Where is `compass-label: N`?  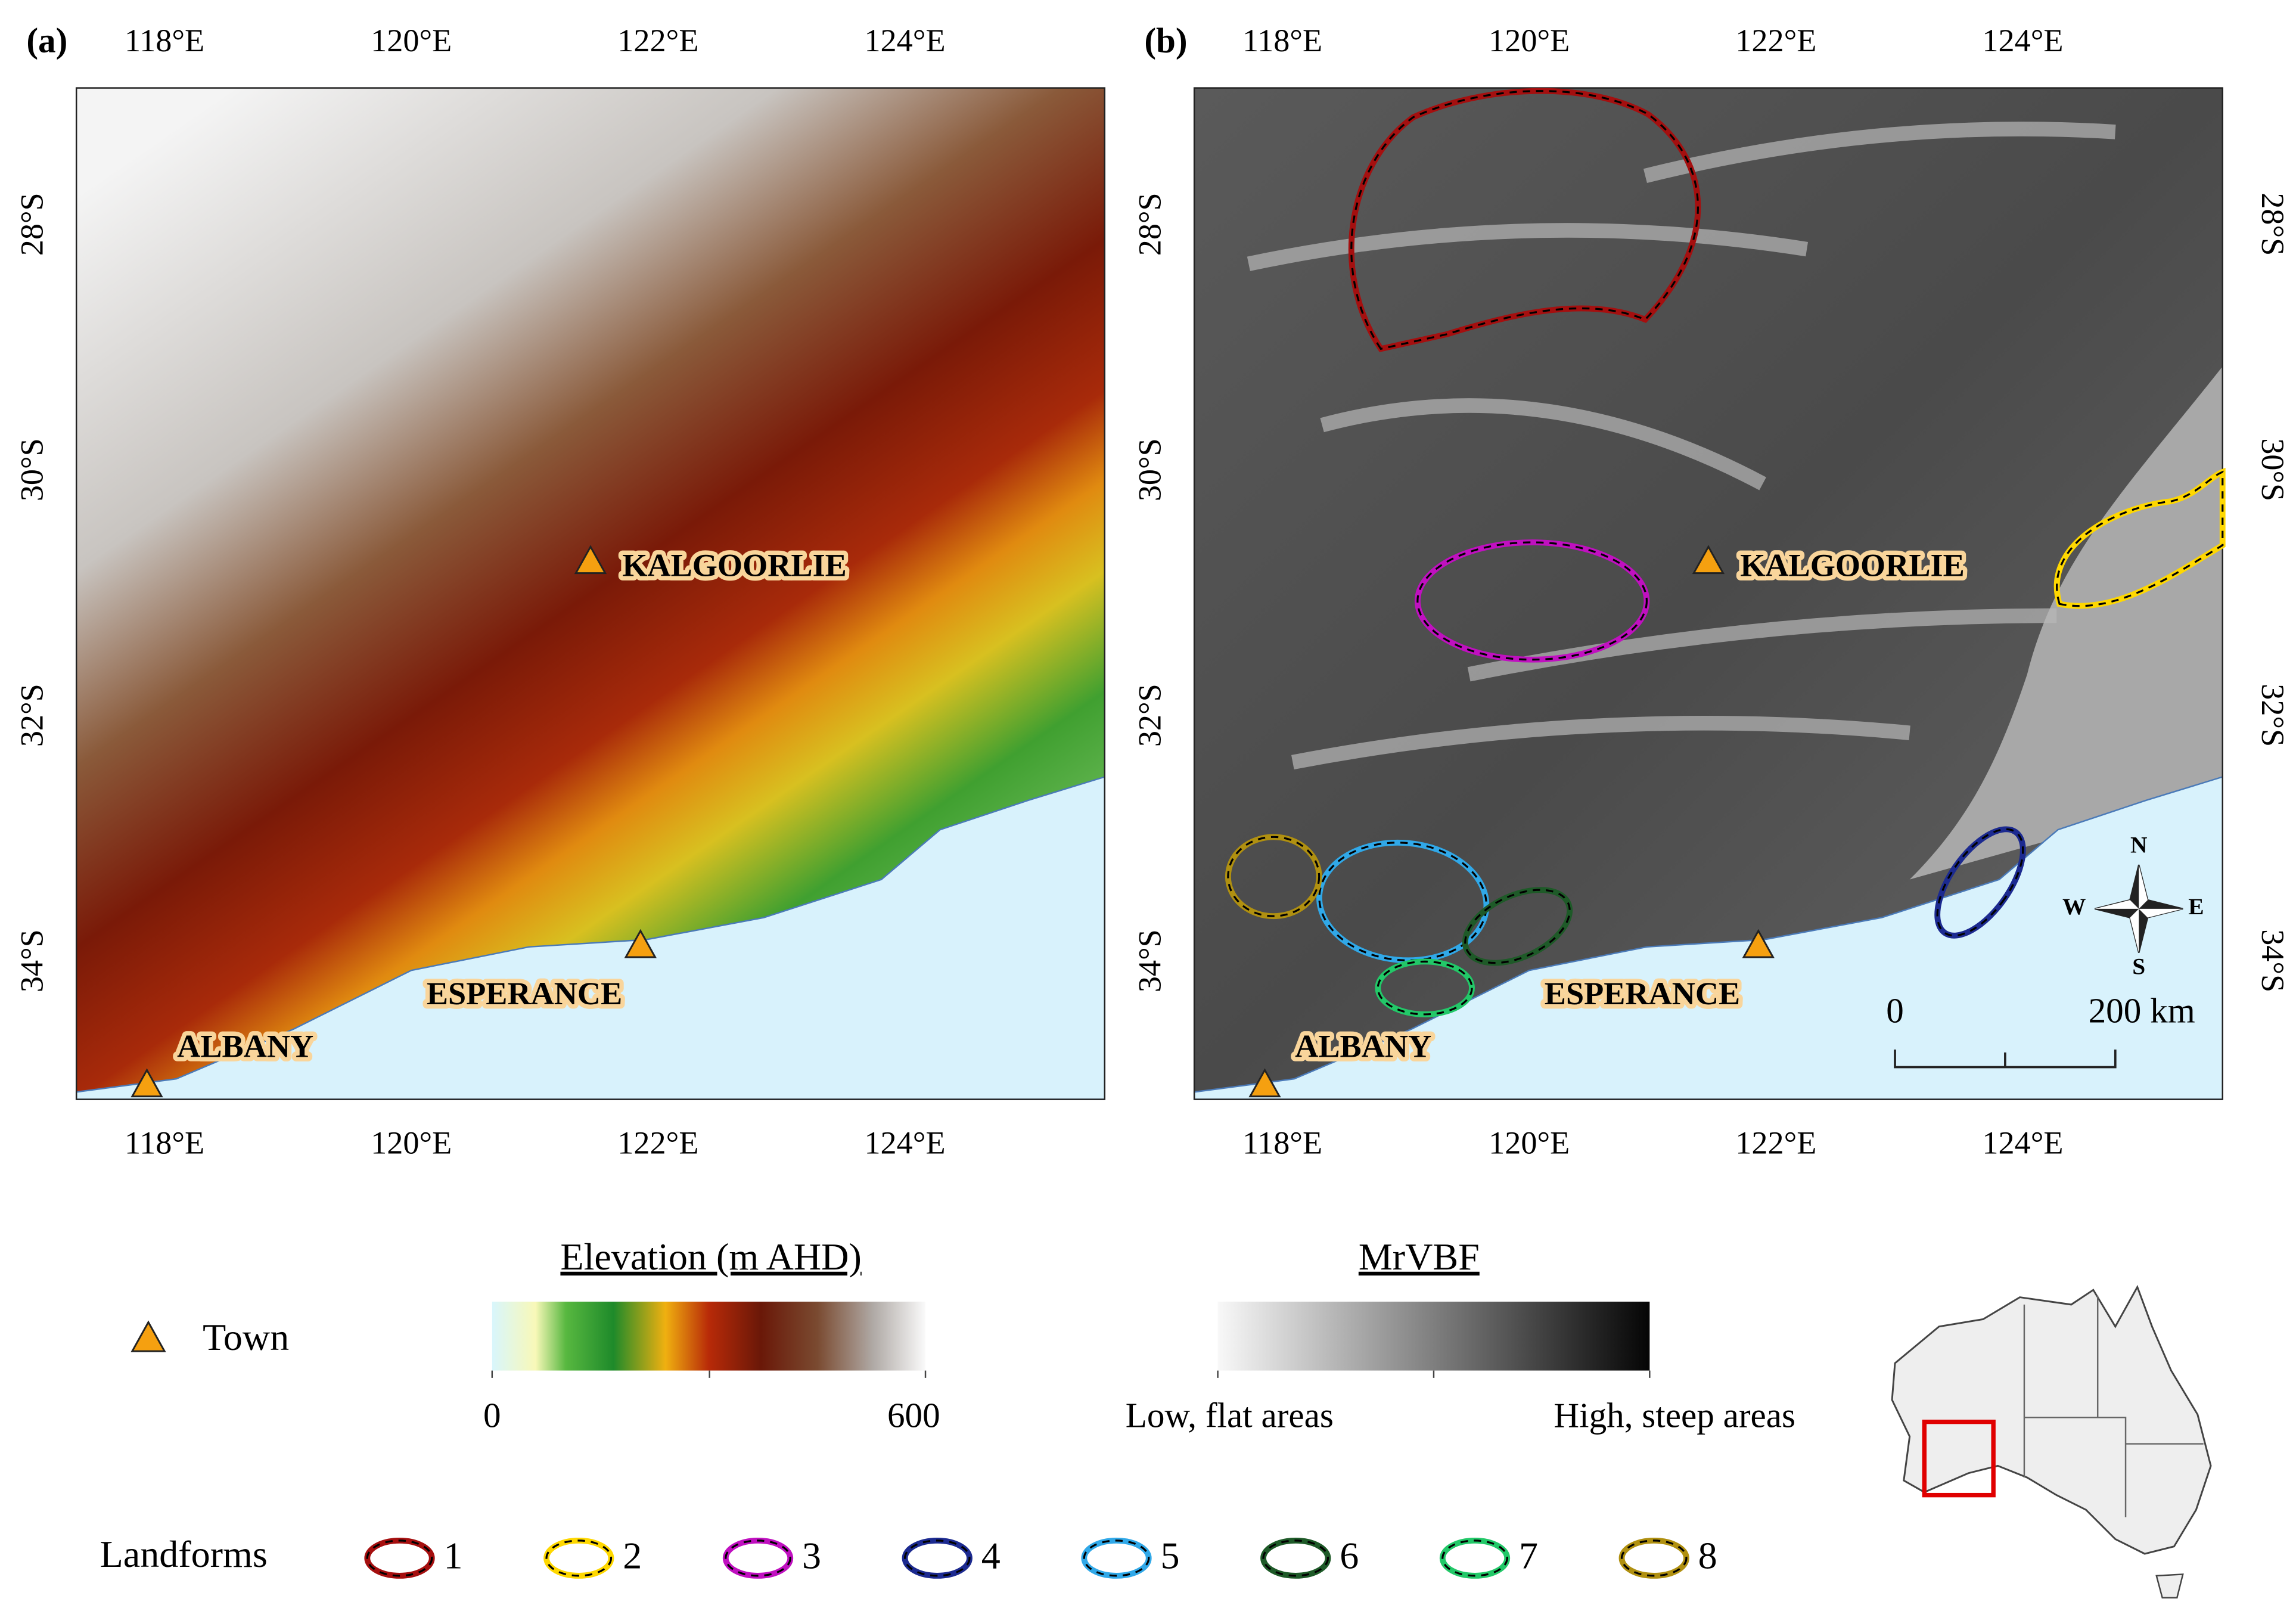 compass-label: N is located at coordinates (2138, 845).